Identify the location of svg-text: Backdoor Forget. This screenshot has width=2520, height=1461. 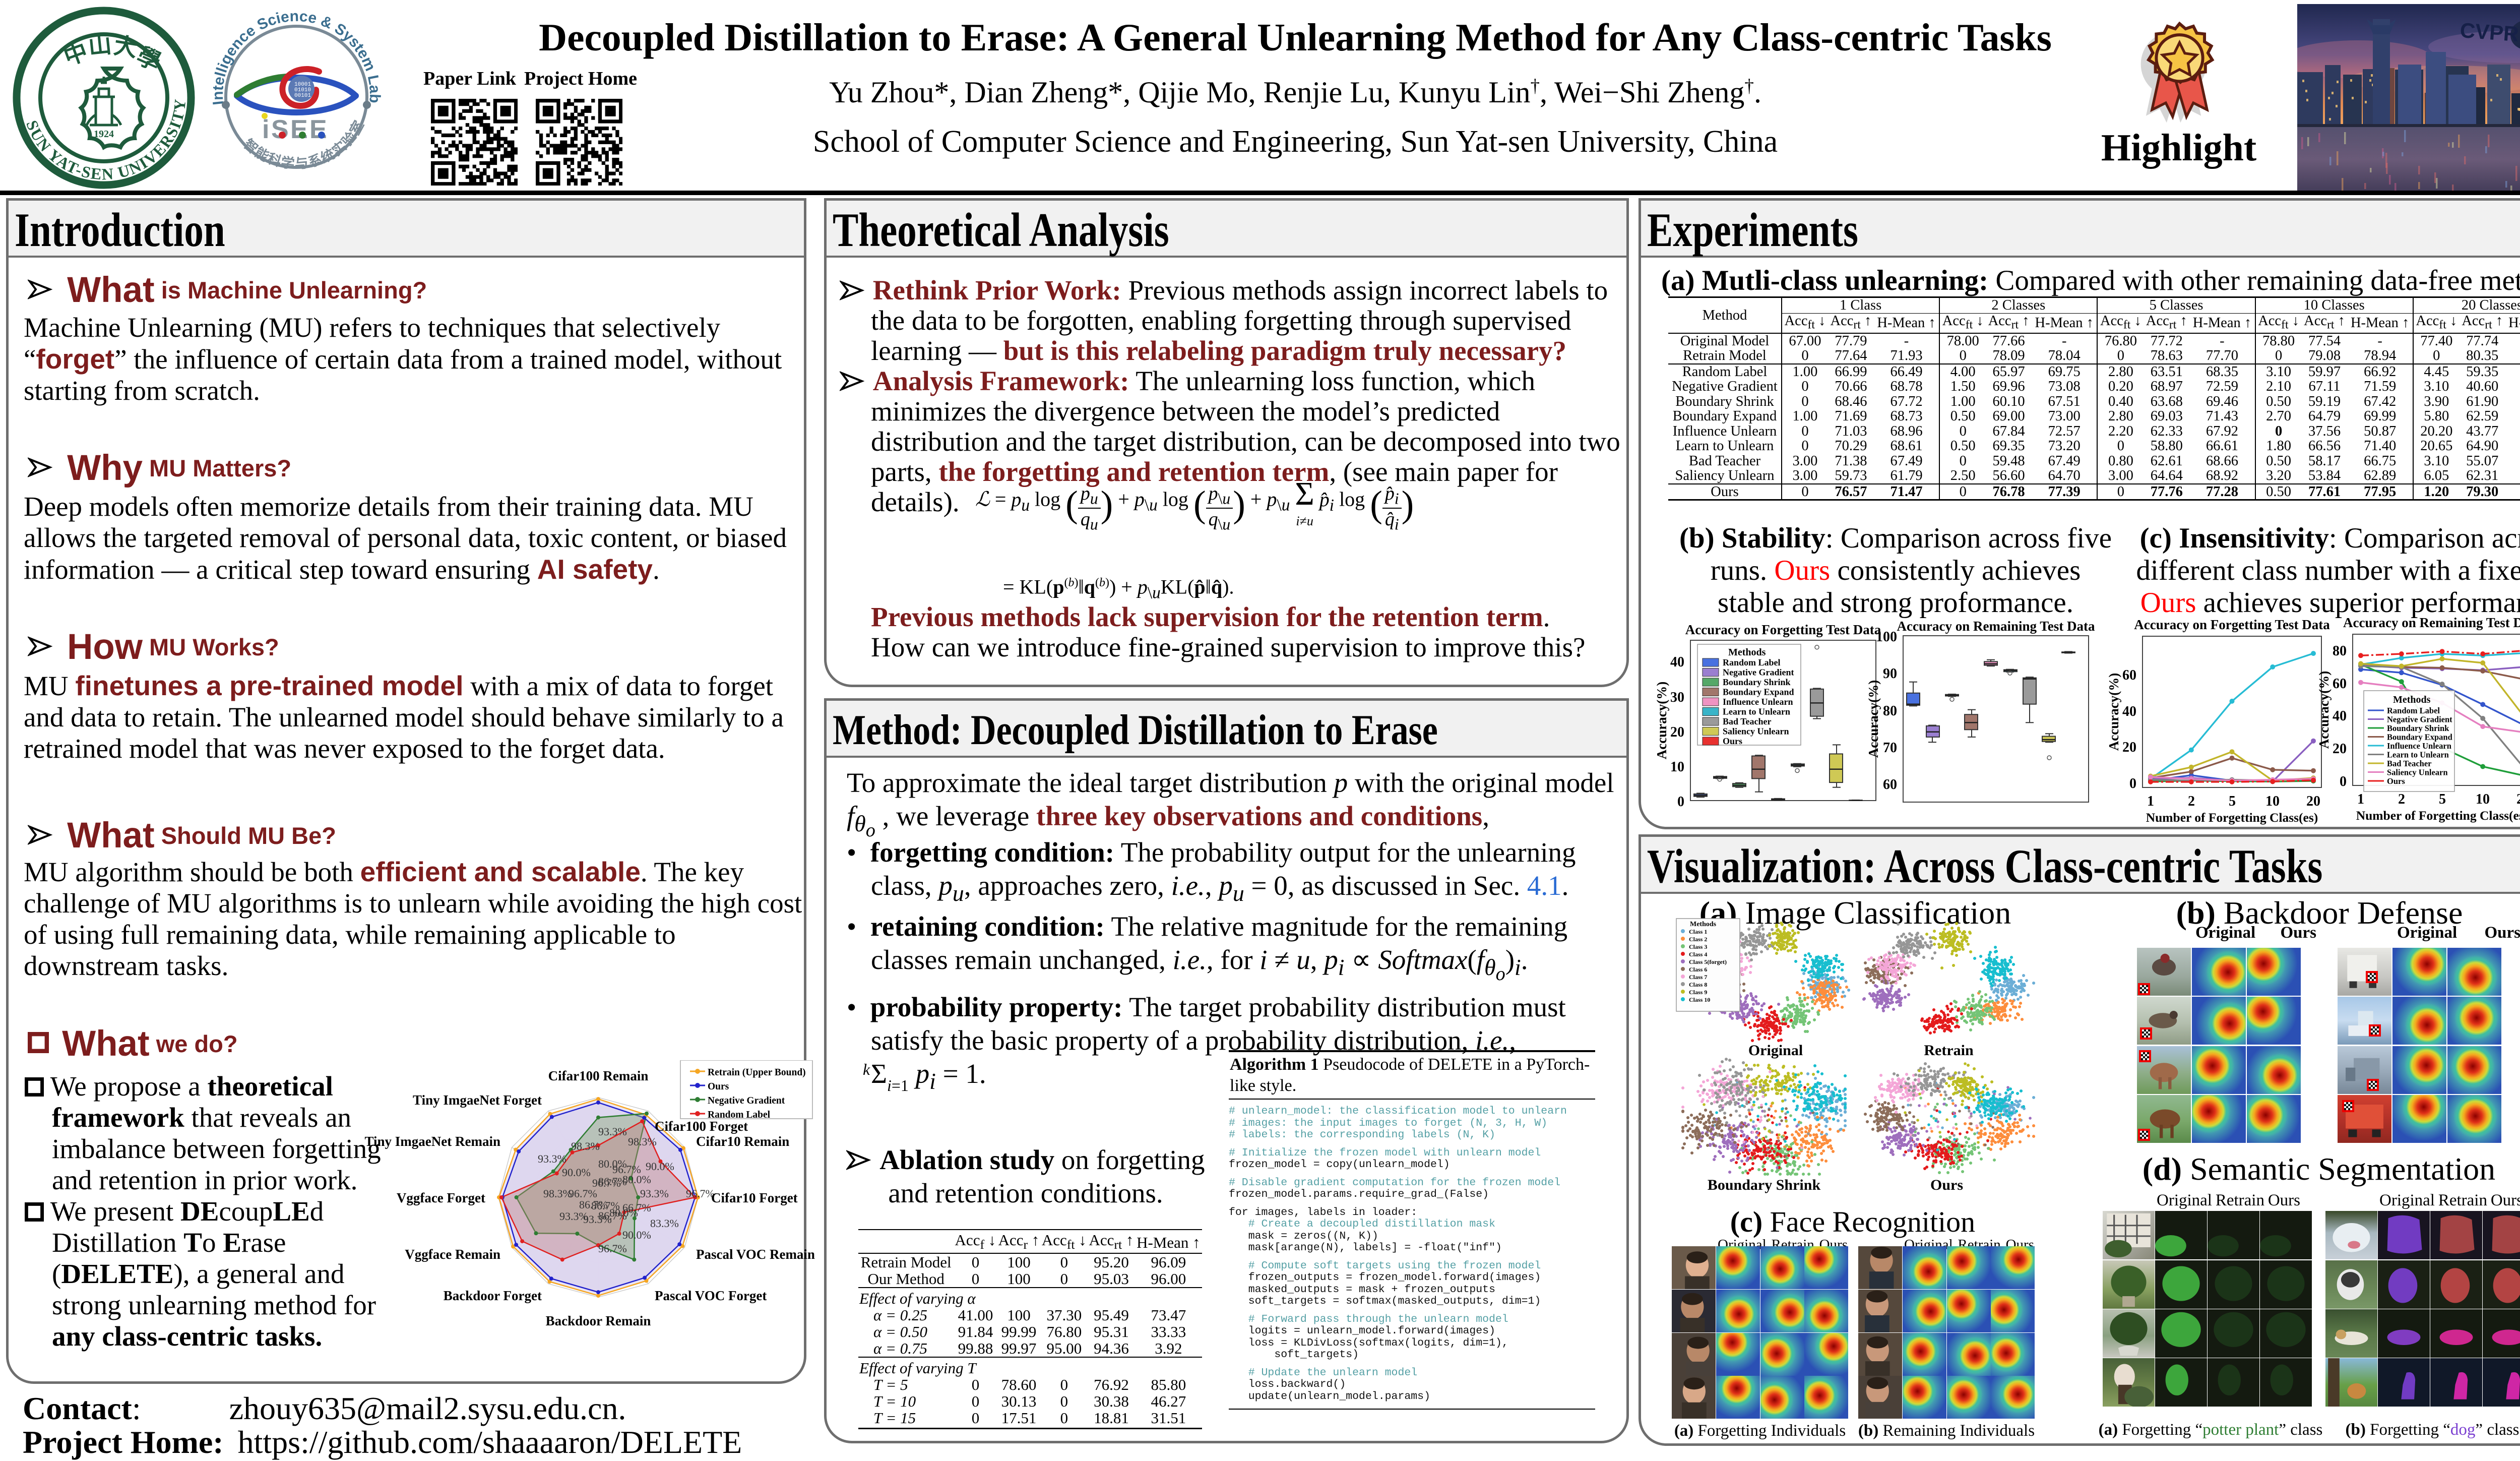
(493, 1295).